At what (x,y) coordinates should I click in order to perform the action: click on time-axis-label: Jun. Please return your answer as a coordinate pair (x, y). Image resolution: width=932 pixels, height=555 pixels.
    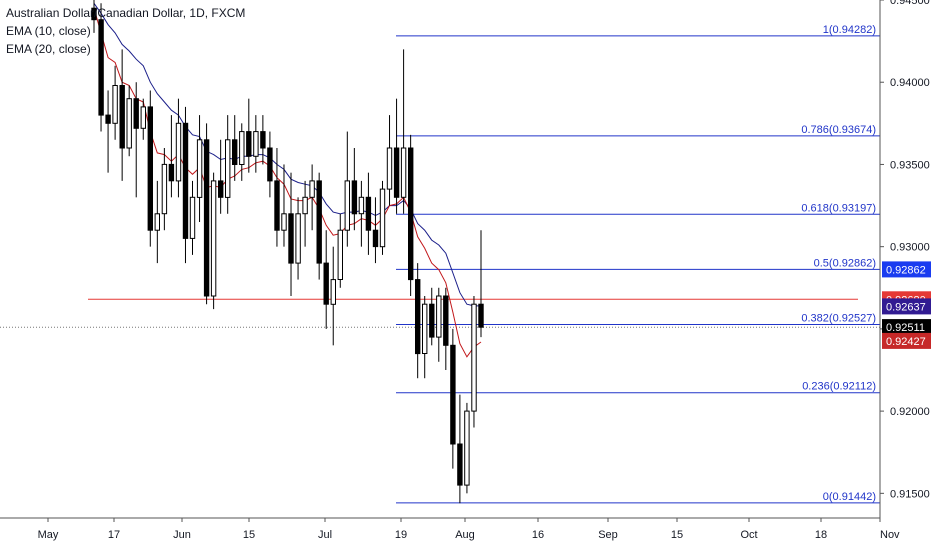
    Looking at the image, I should click on (182, 535).